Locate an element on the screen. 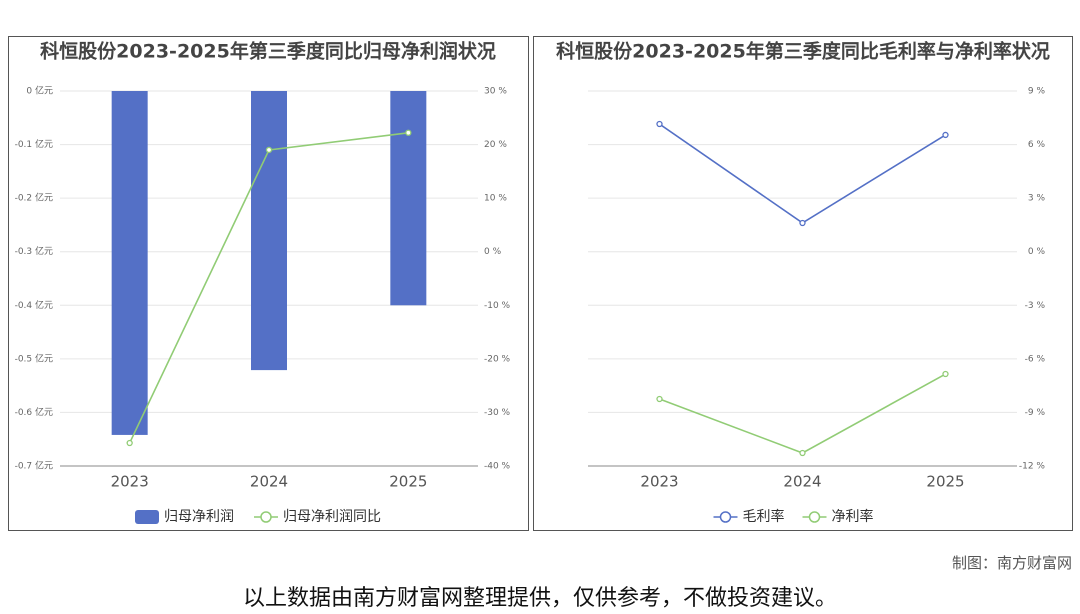 The height and width of the screenshot is (614, 1080). y2-tick-label: -20 % is located at coordinates (497, 359).